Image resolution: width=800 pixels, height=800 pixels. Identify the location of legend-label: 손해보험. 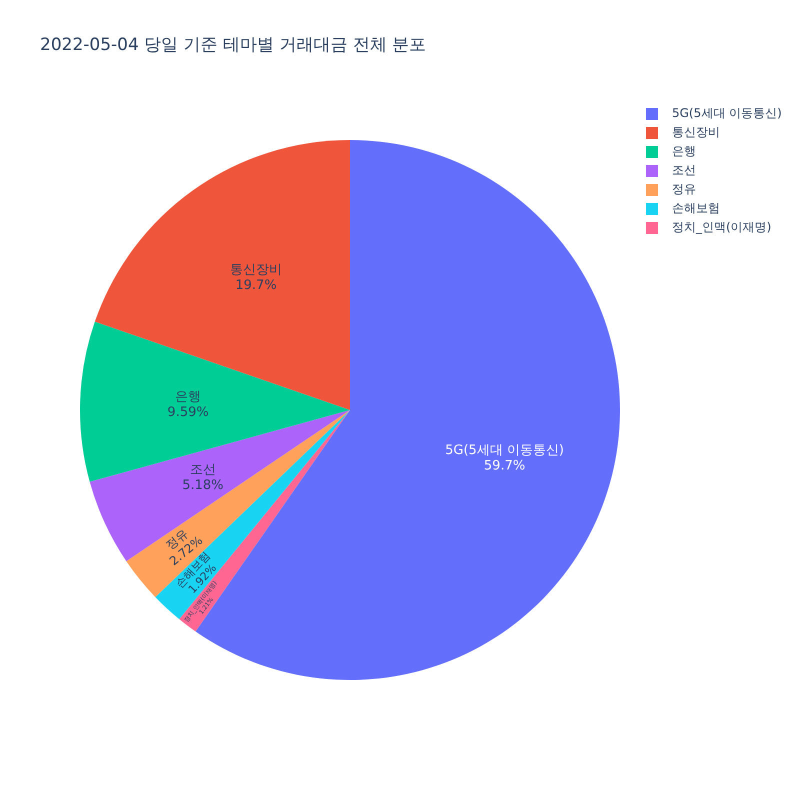
(696, 208).